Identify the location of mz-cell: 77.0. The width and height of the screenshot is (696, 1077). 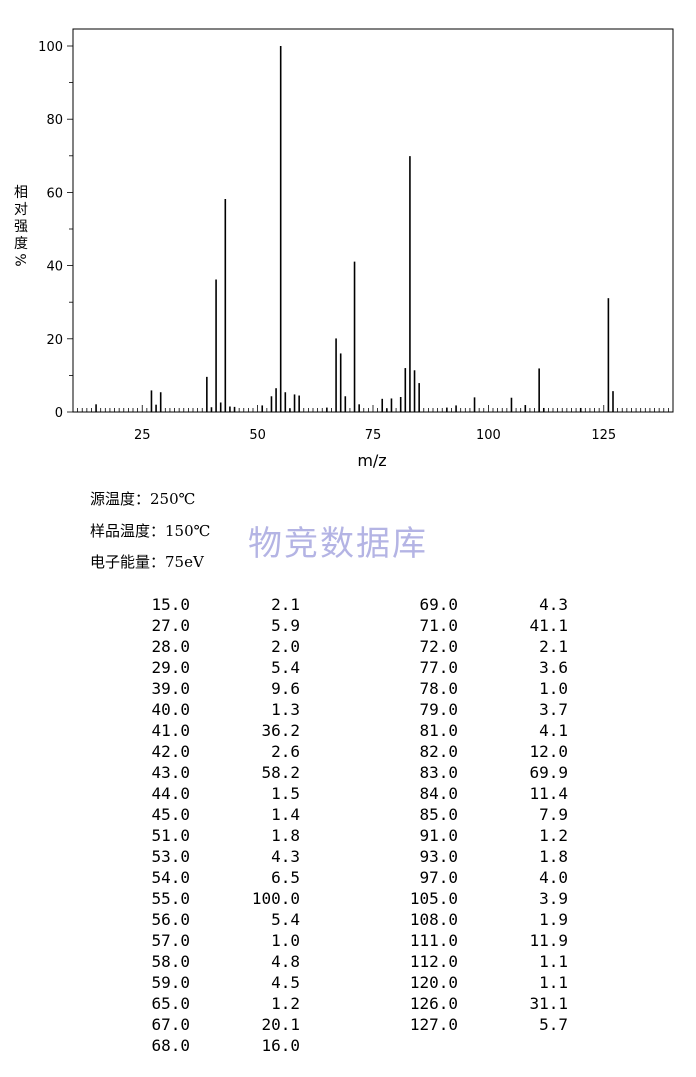
(438, 667).